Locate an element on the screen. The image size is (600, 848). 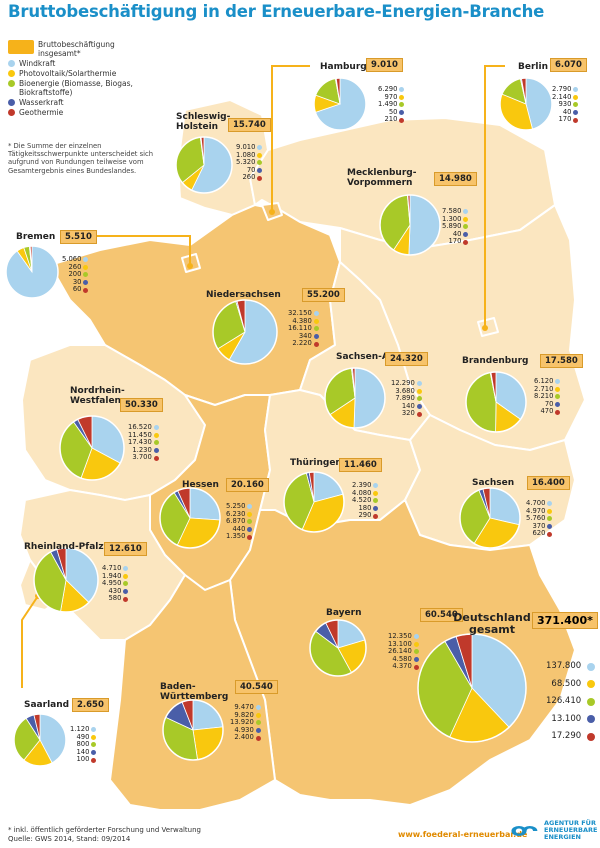
value-row: 26.140 is located at coordinates (403, 652).